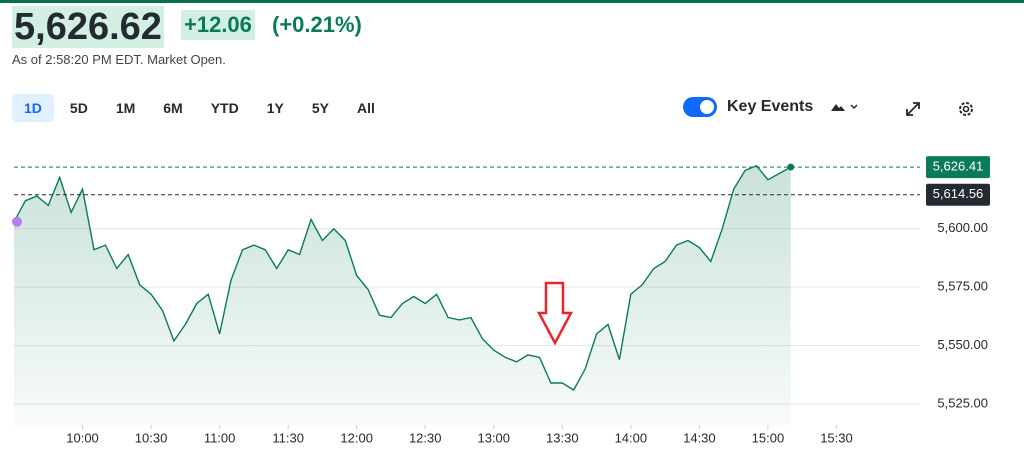 The height and width of the screenshot is (467, 1024). I want to click on settings-icon, so click(966, 109).